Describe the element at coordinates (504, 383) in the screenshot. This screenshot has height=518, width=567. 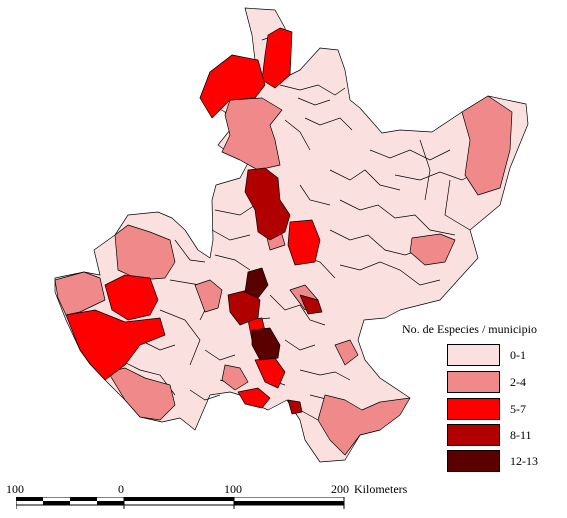
I see `legend-item: 2-4` at that location.